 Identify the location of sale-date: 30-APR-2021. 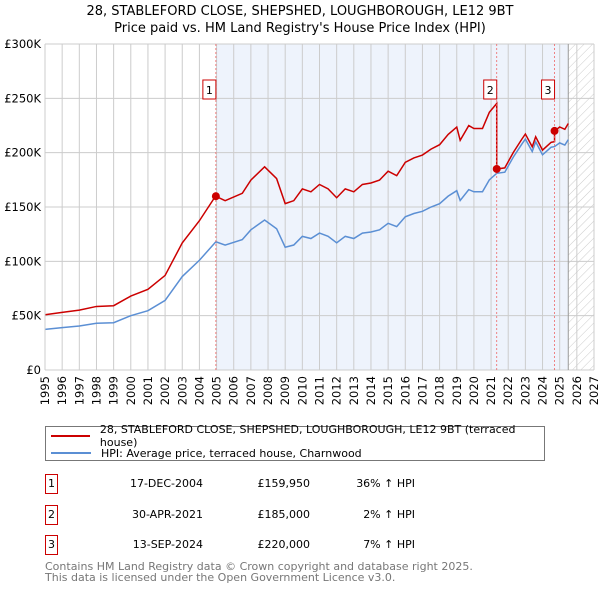
(167, 514).